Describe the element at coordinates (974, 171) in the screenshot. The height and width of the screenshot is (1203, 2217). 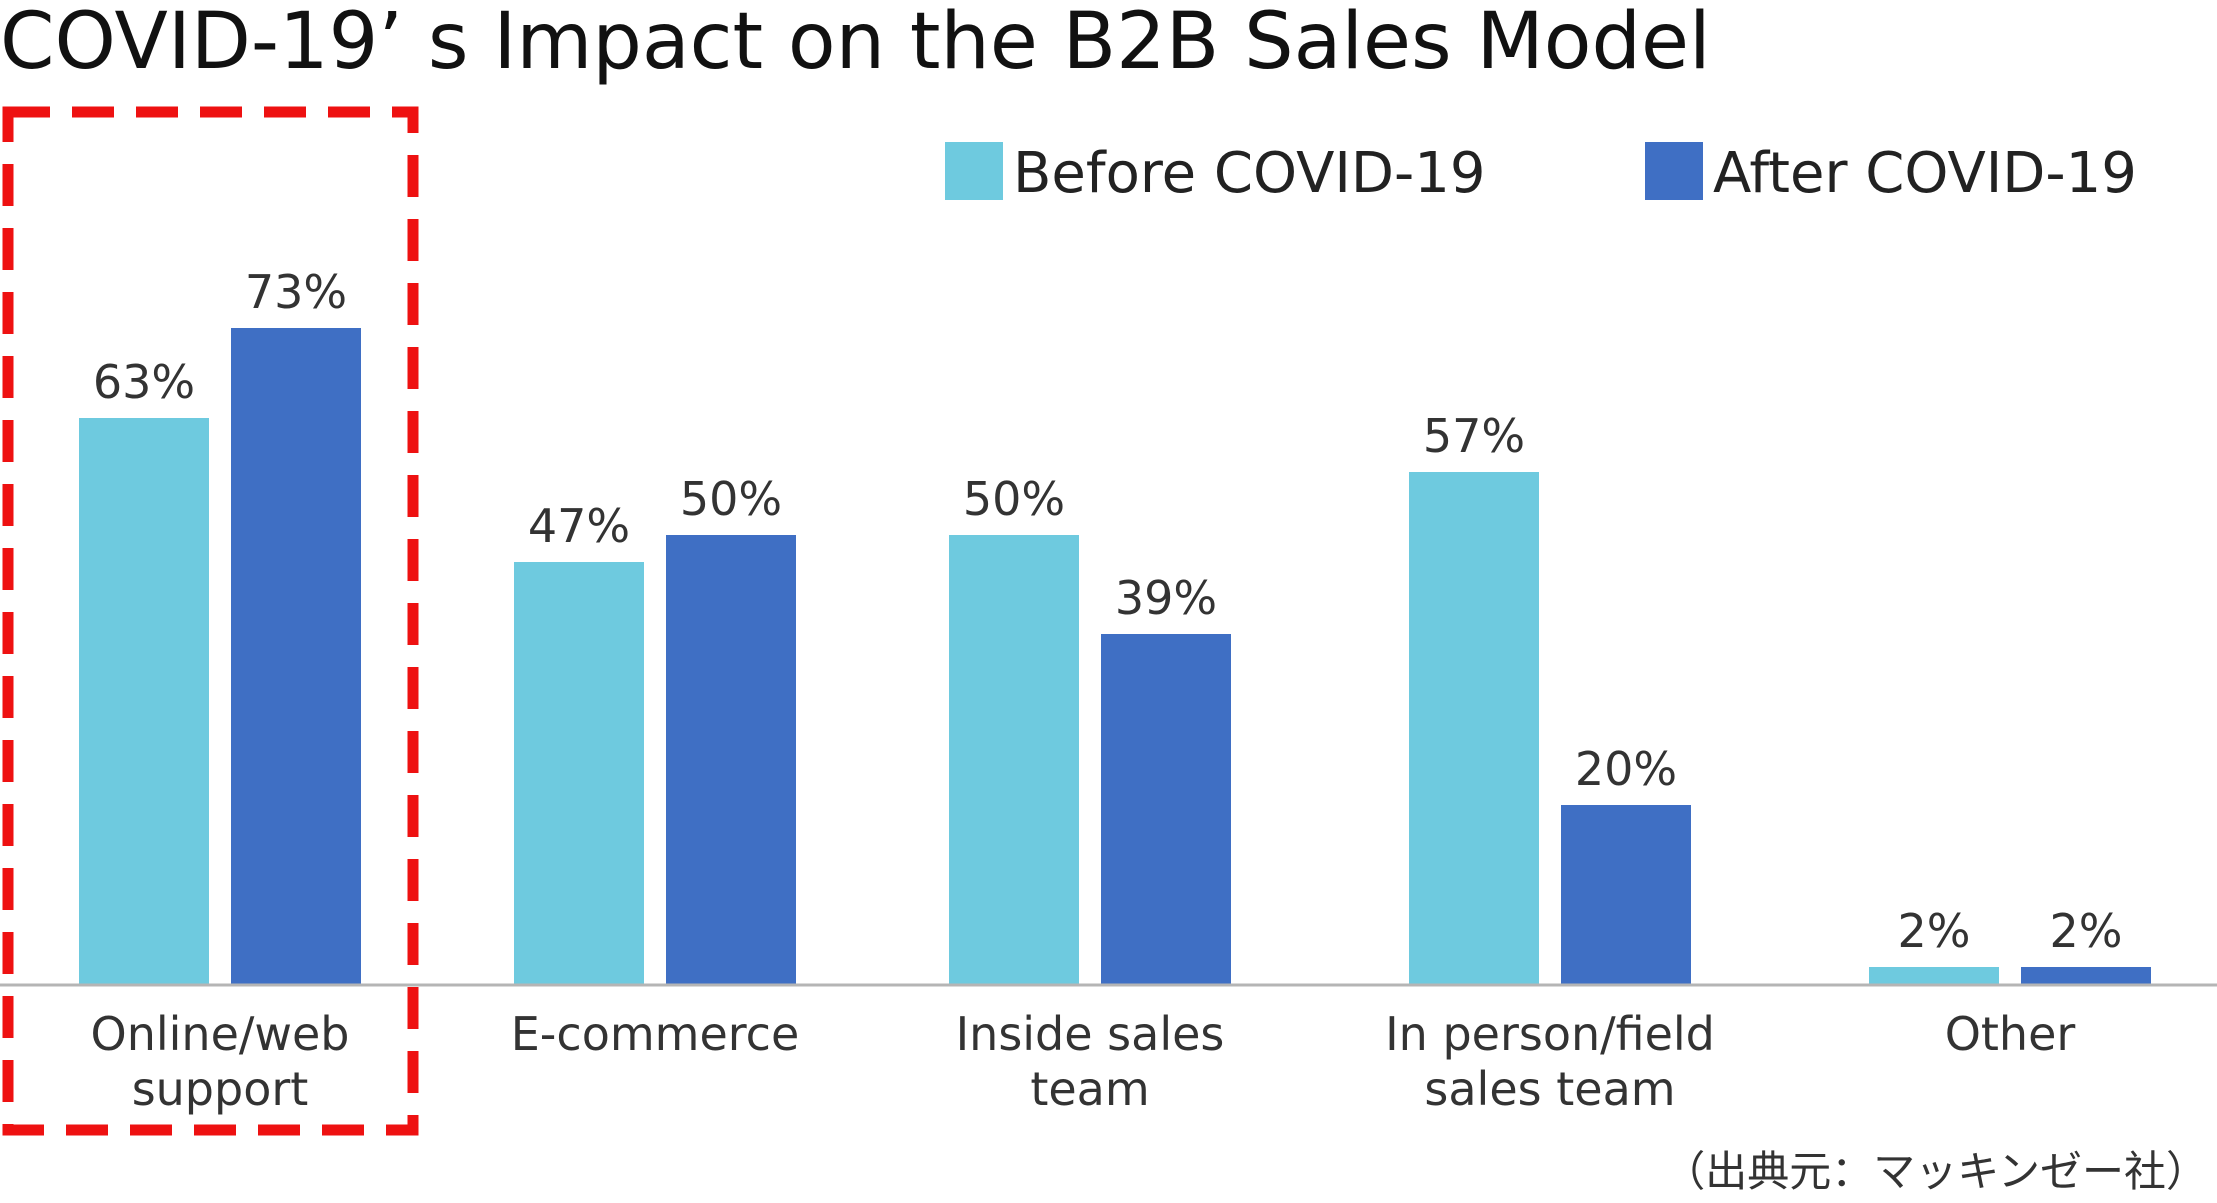
I see `legend-swatch-before` at that location.